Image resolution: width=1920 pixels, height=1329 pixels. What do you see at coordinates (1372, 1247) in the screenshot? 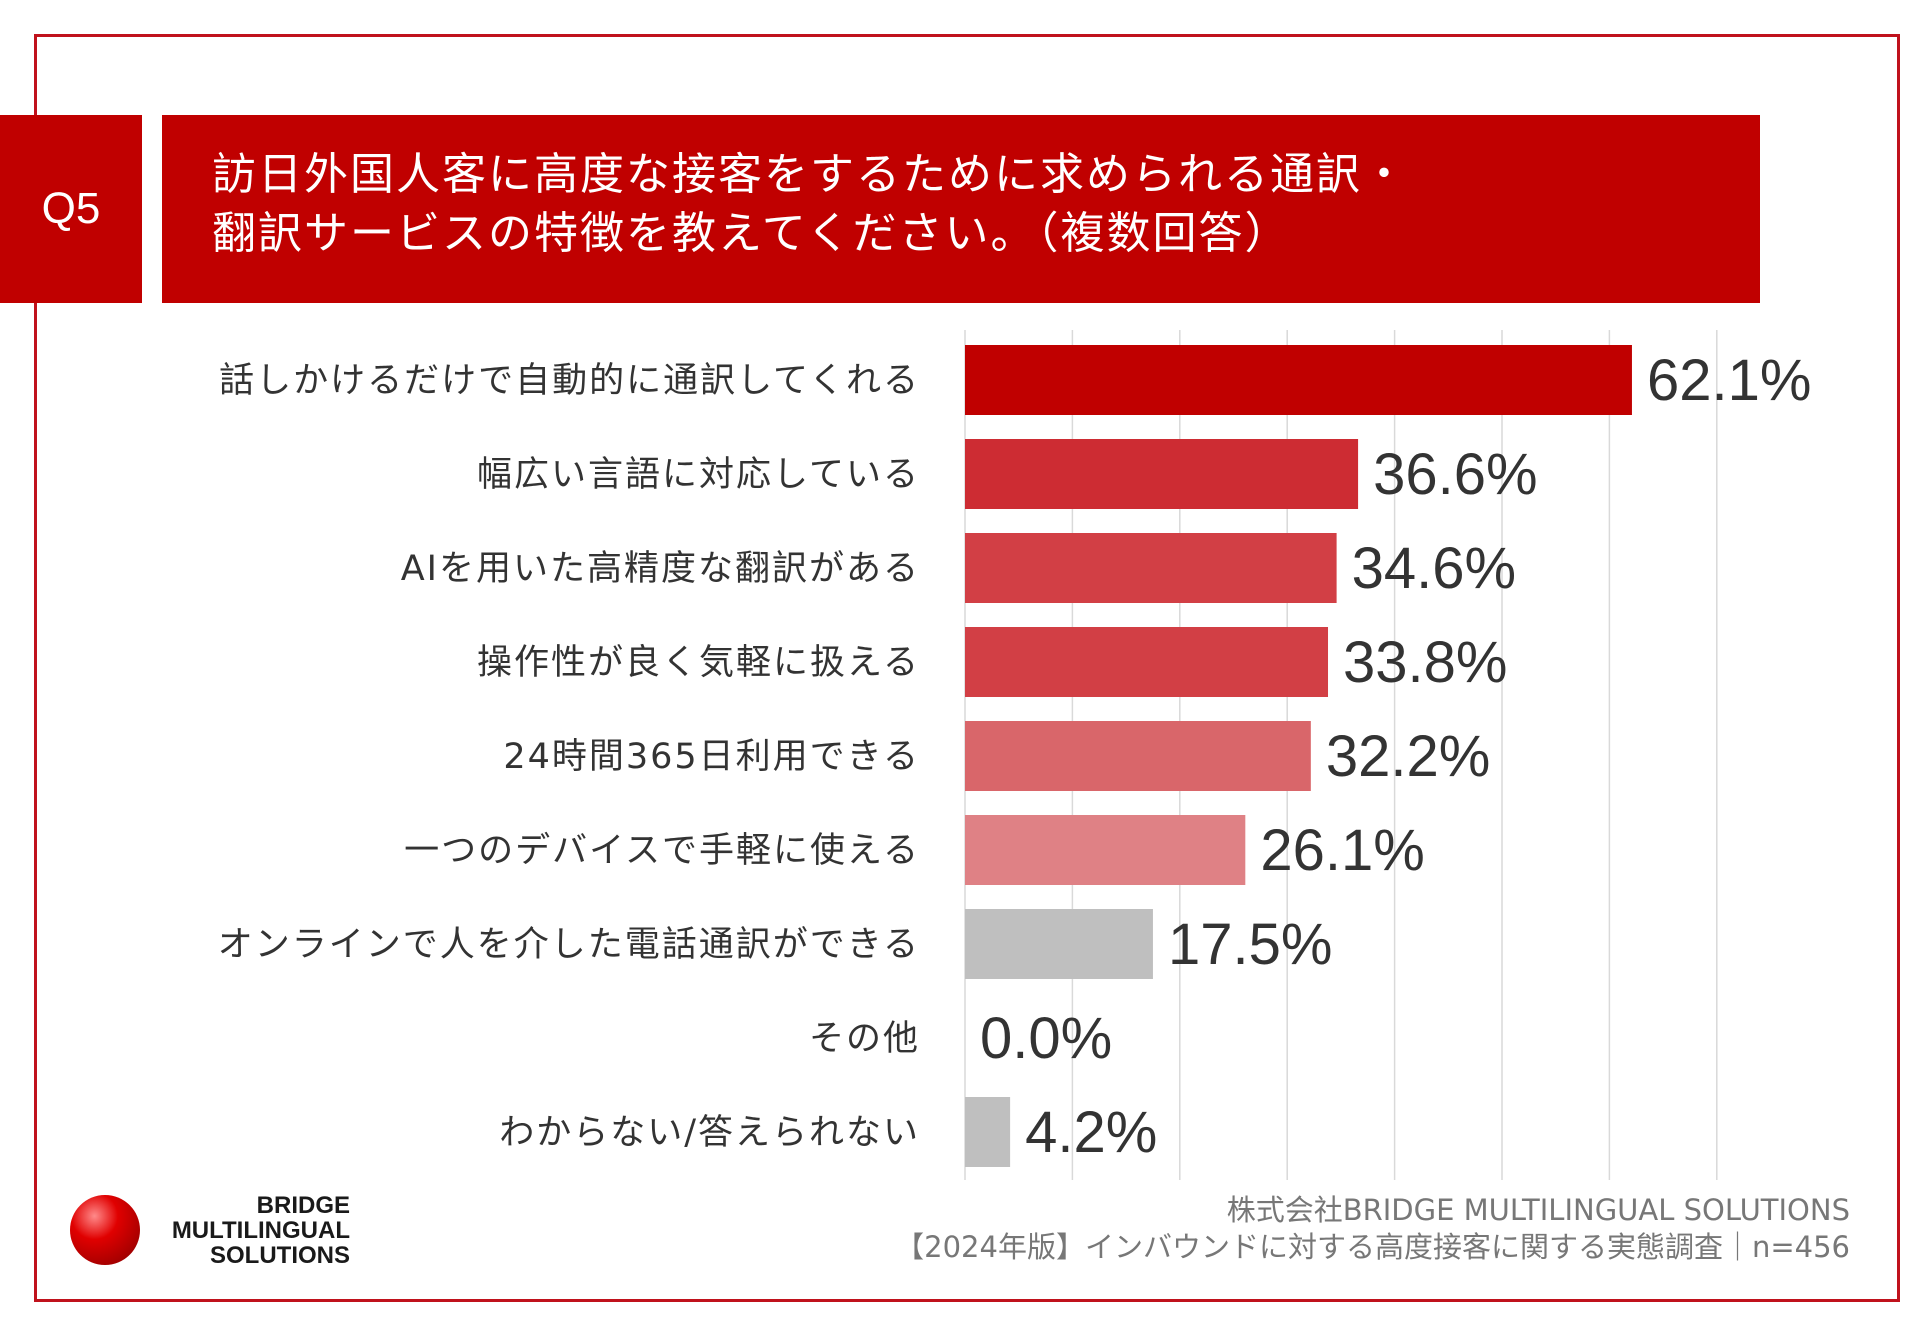
I see `source-survey: 【2024年版】インバウンドに対する高度接客に関する実態調査｜n=456` at bounding box center [1372, 1247].